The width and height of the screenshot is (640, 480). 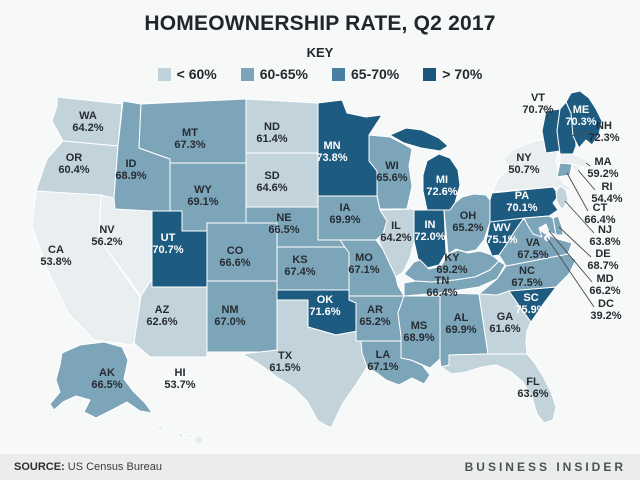 I want to click on state-label-KS: KS 67.4%, so click(x=299, y=266).